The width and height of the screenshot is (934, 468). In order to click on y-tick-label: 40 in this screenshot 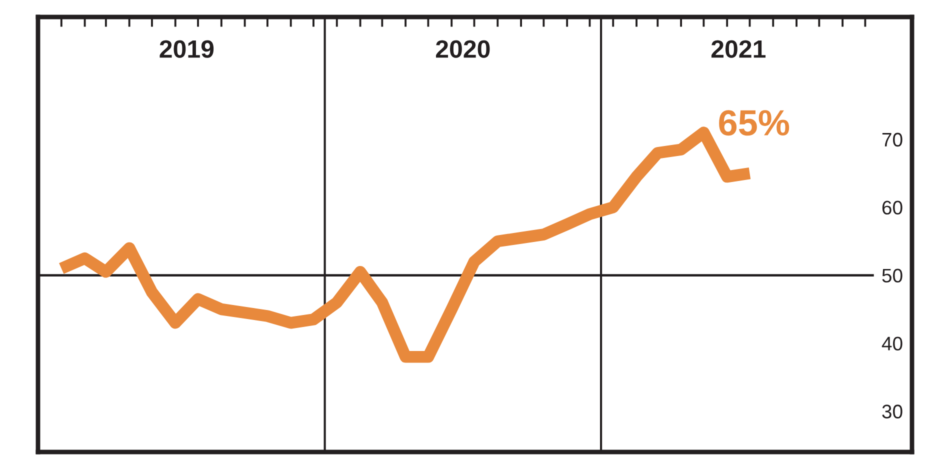, I will do `click(892, 343)`.